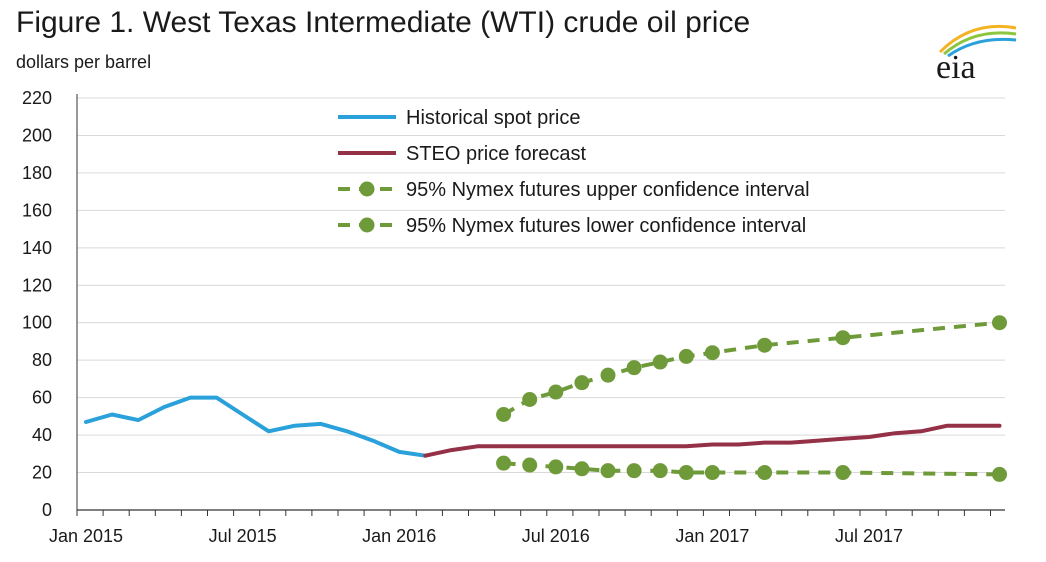  I want to click on y-tick-label: 20, so click(42, 473).